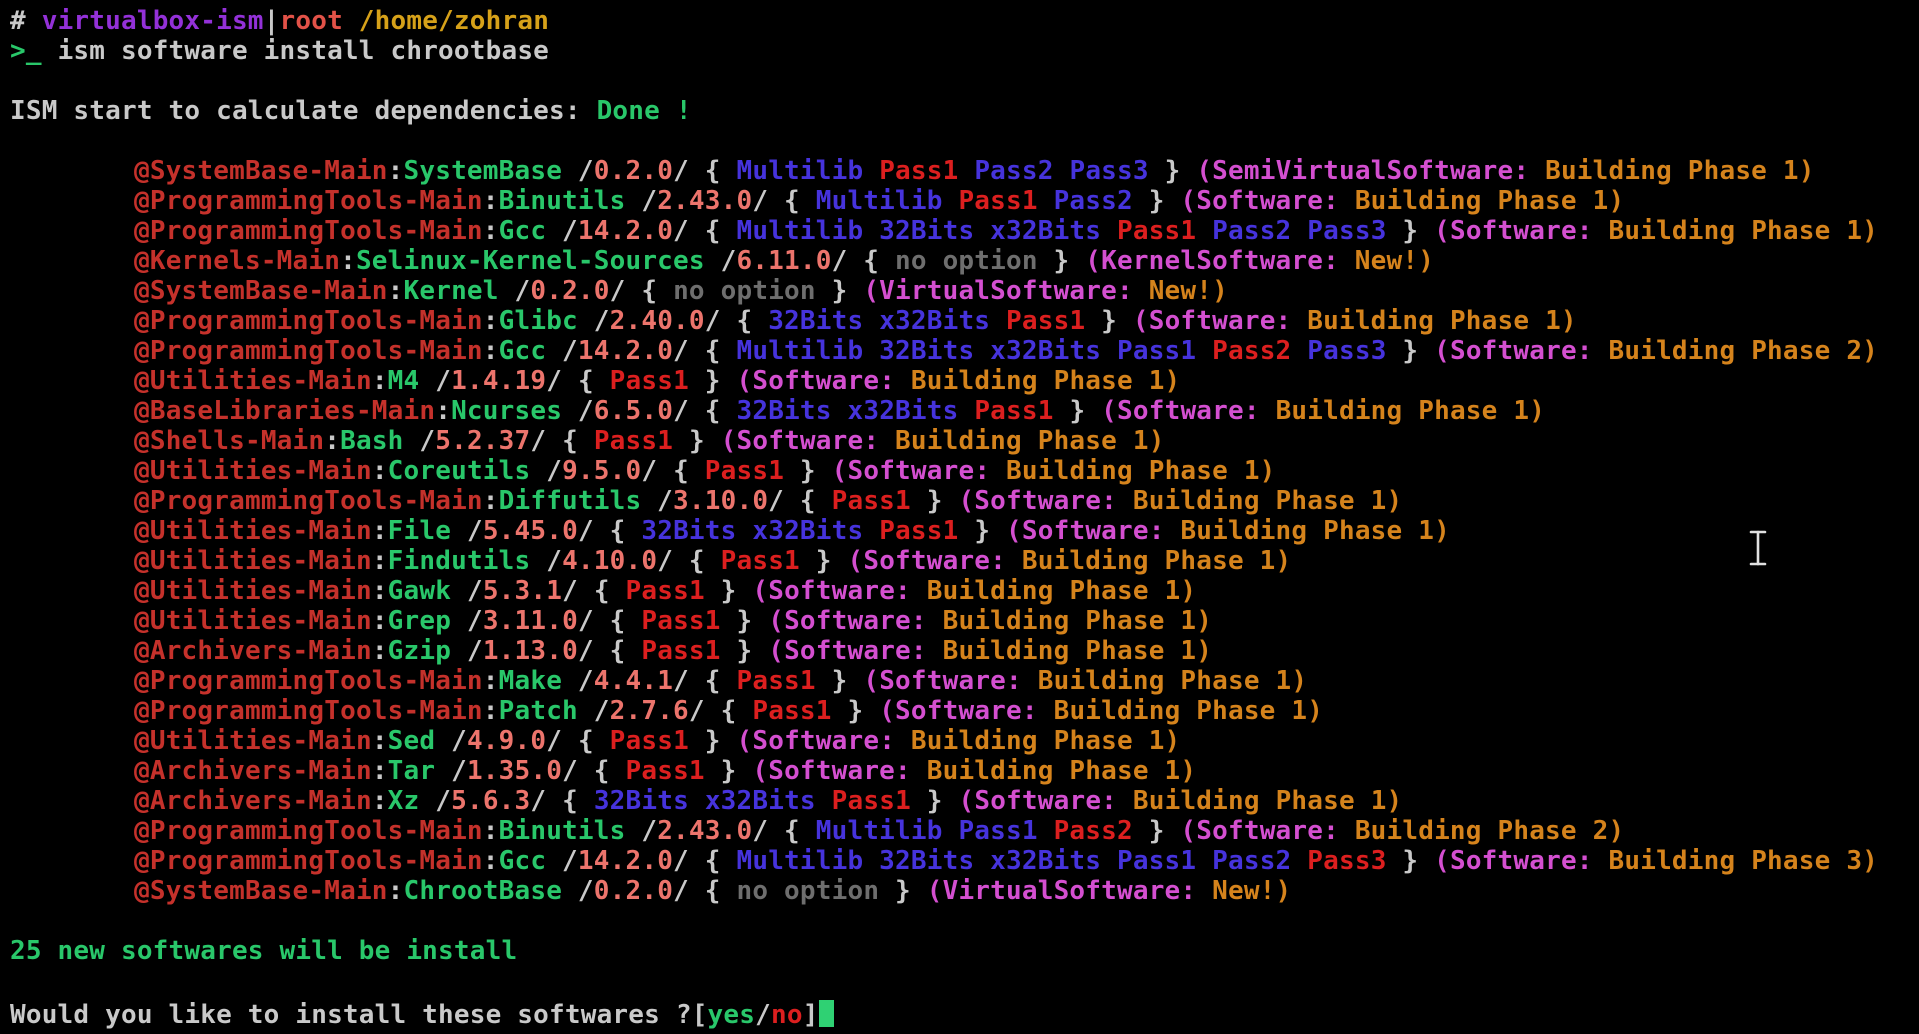 Image resolution: width=1919 pixels, height=1034 pixels. Describe the element at coordinates (229, 441) in the screenshot. I see `text-segment: @Shells-Main` at that location.